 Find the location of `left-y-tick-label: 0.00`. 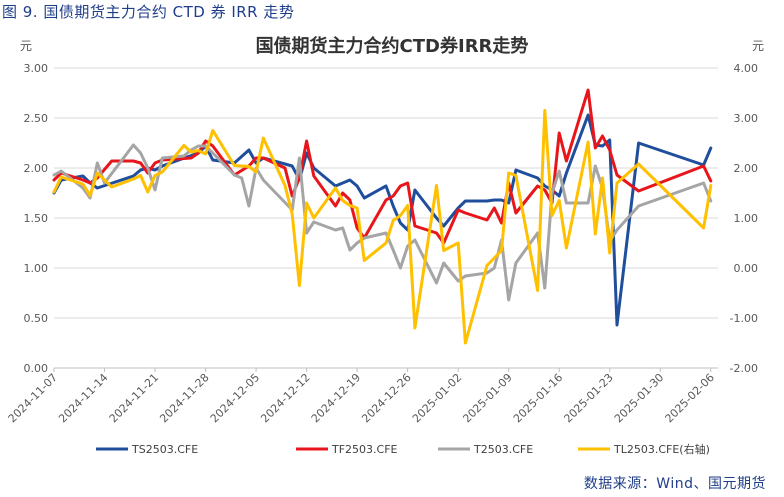

left-y-tick-label: 0.00 is located at coordinates (36, 368).